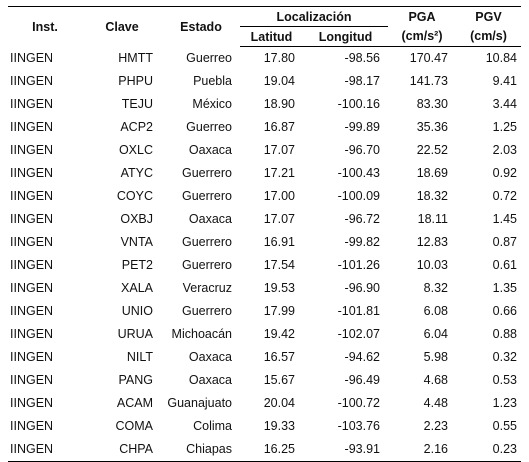 Image resolution: width=529 pixels, height=462 pixels. I want to click on cell-clave: PET2, so click(137, 265).